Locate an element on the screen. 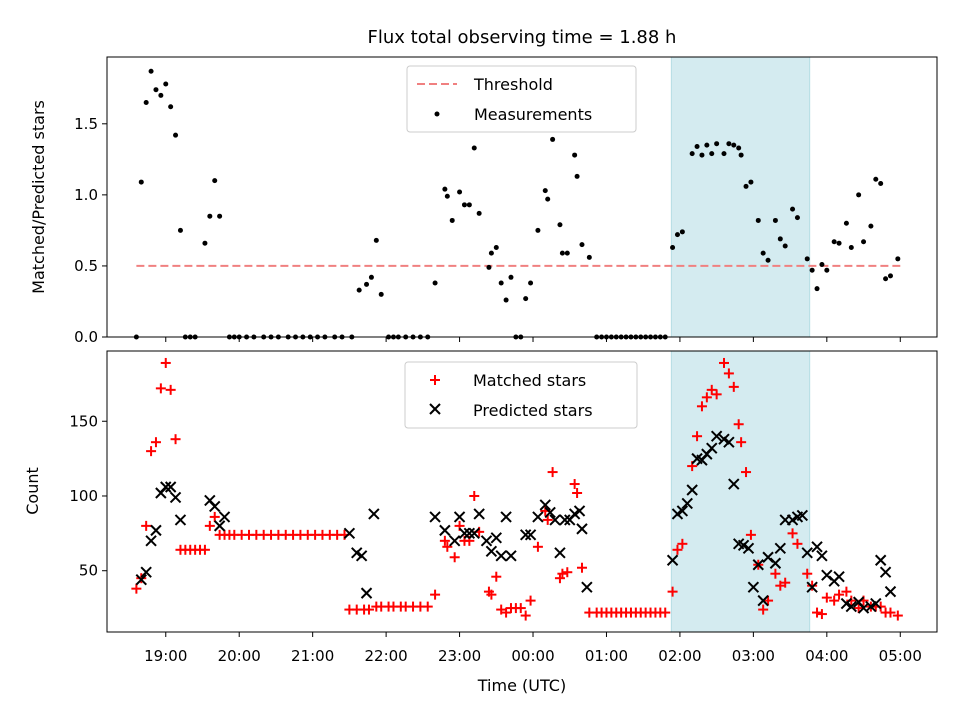 This screenshot has height=720, width=960. bottom-ytick-label: 50 is located at coordinates (88, 571).